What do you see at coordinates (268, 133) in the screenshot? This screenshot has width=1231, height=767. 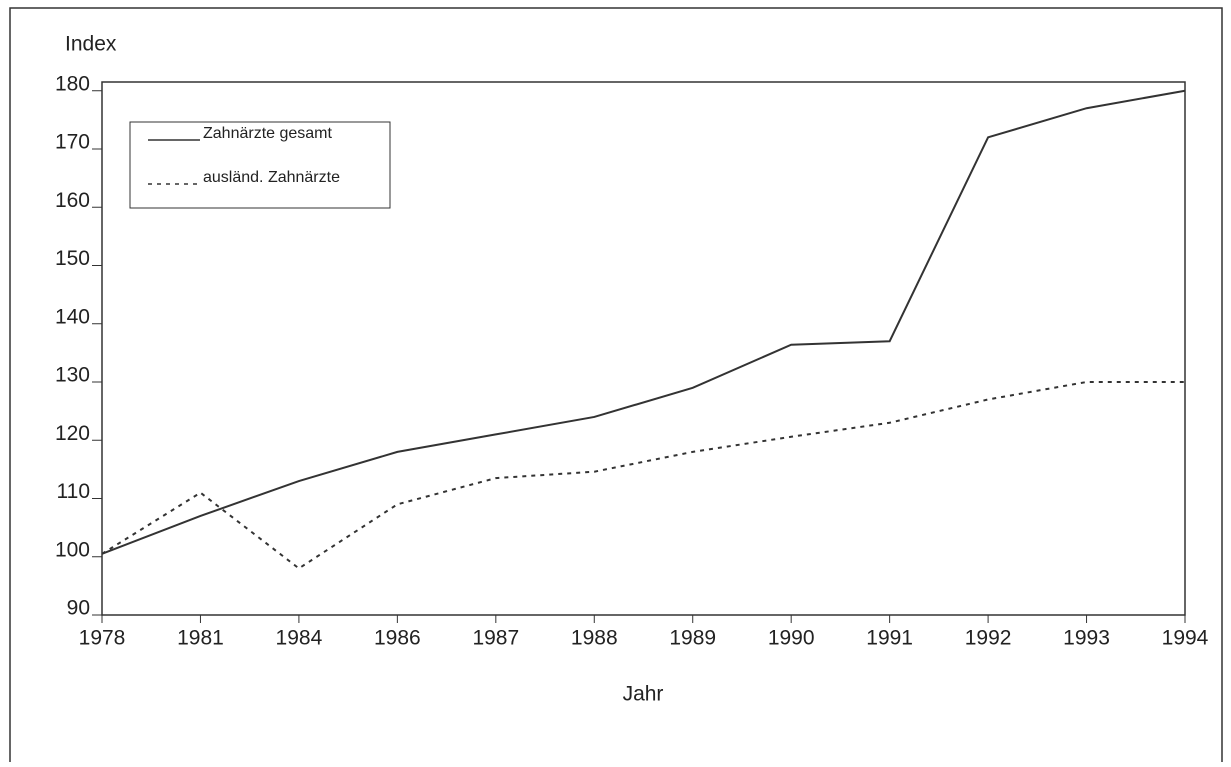 I see `legend-label: Zahnärzte gesamt` at bounding box center [268, 133].